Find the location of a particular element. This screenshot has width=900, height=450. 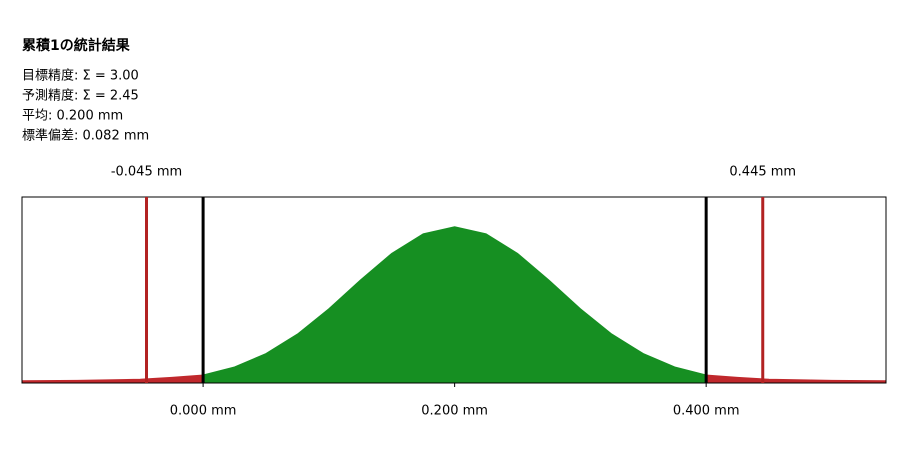

info-line: 平均: 0.200 mm is located at coordinates (72, 116).